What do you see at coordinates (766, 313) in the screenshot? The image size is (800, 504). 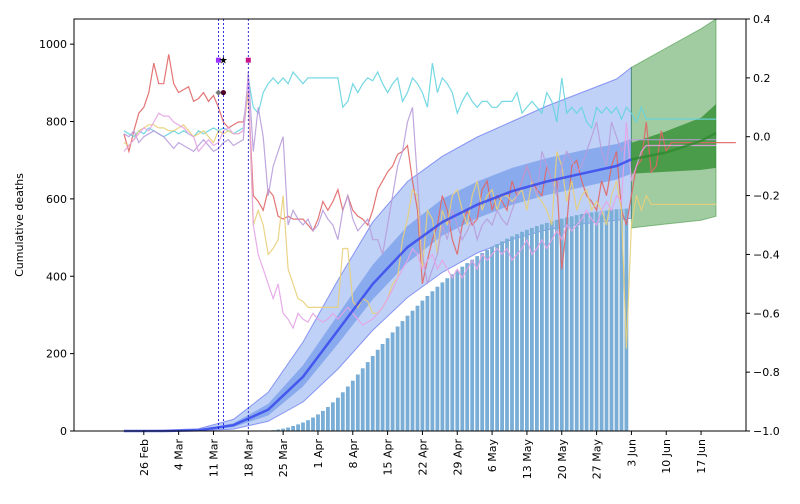 I see `right-tick-label: −0.6` at bounding box center [766, 313].